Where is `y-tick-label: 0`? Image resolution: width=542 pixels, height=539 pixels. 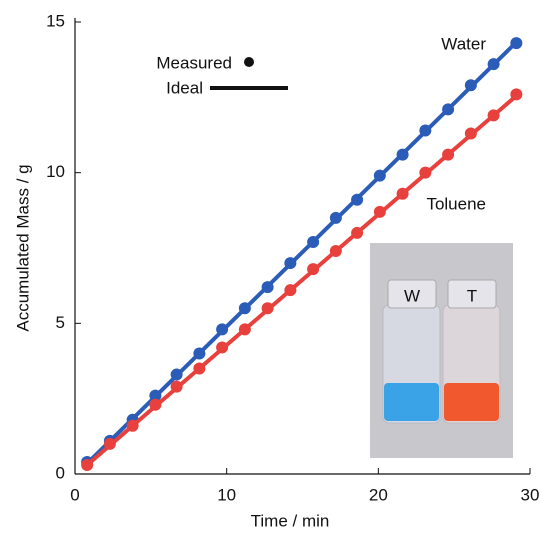
y-tick-label: 0 is located at coordinates (60, 472).